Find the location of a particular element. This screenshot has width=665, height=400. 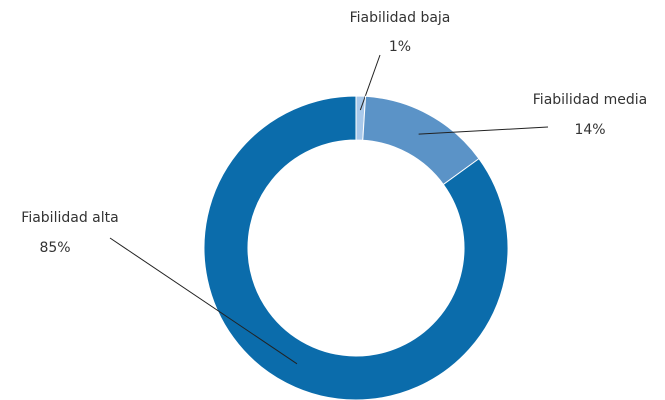

slice-value-label: 14% is located at coordinates (589, 130).